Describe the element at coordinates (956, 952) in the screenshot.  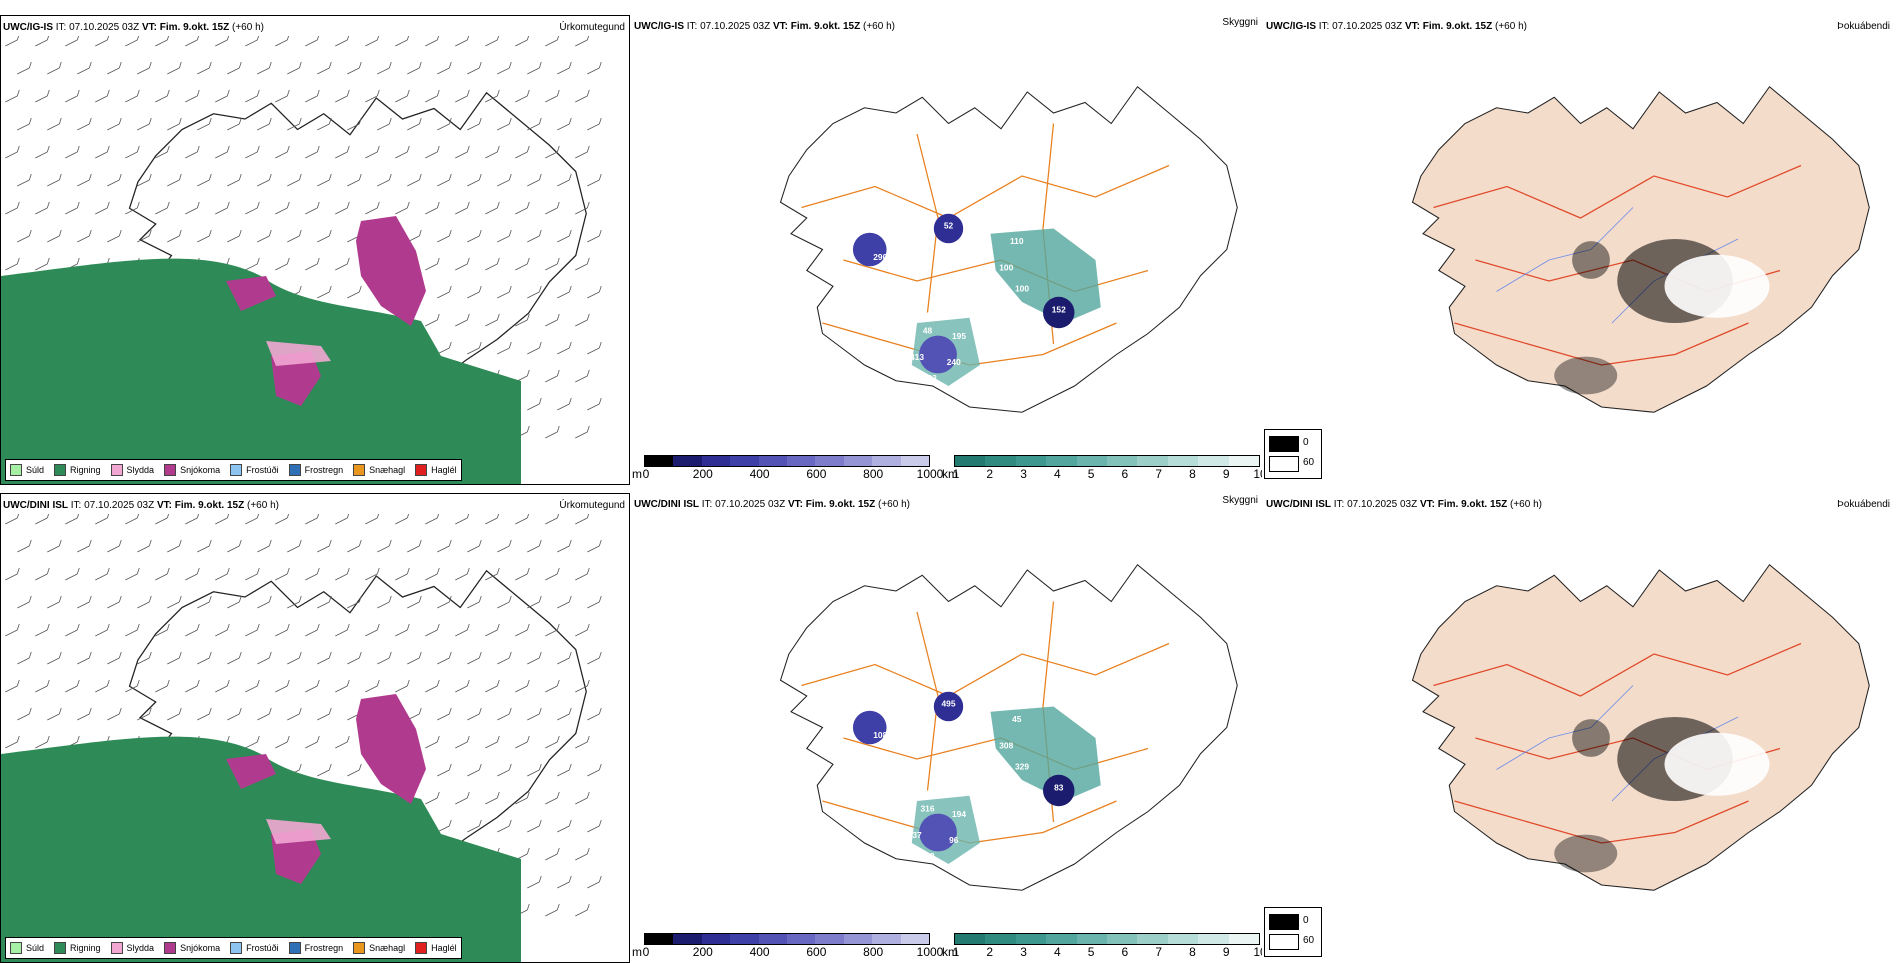
I see `colorbar-tick-label: 1` at that location.